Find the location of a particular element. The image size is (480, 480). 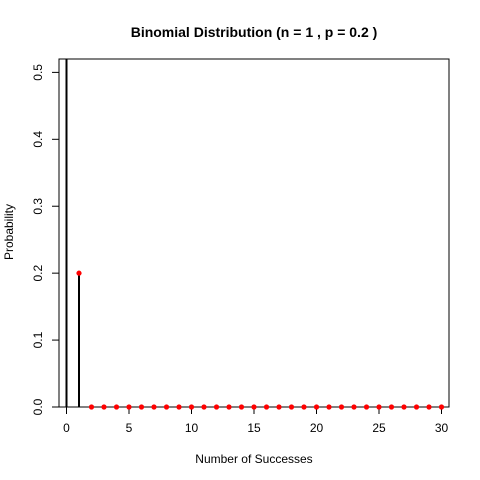

x-axis: 0 5 10 15 20 25 30 is located at coordinates (256, 420).